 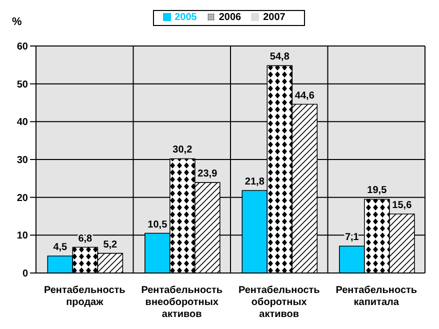 What do you see at coordinates (22, 236) in the screenshot?
I see `y-tick-label: 10` at bounding box center [22, 236].